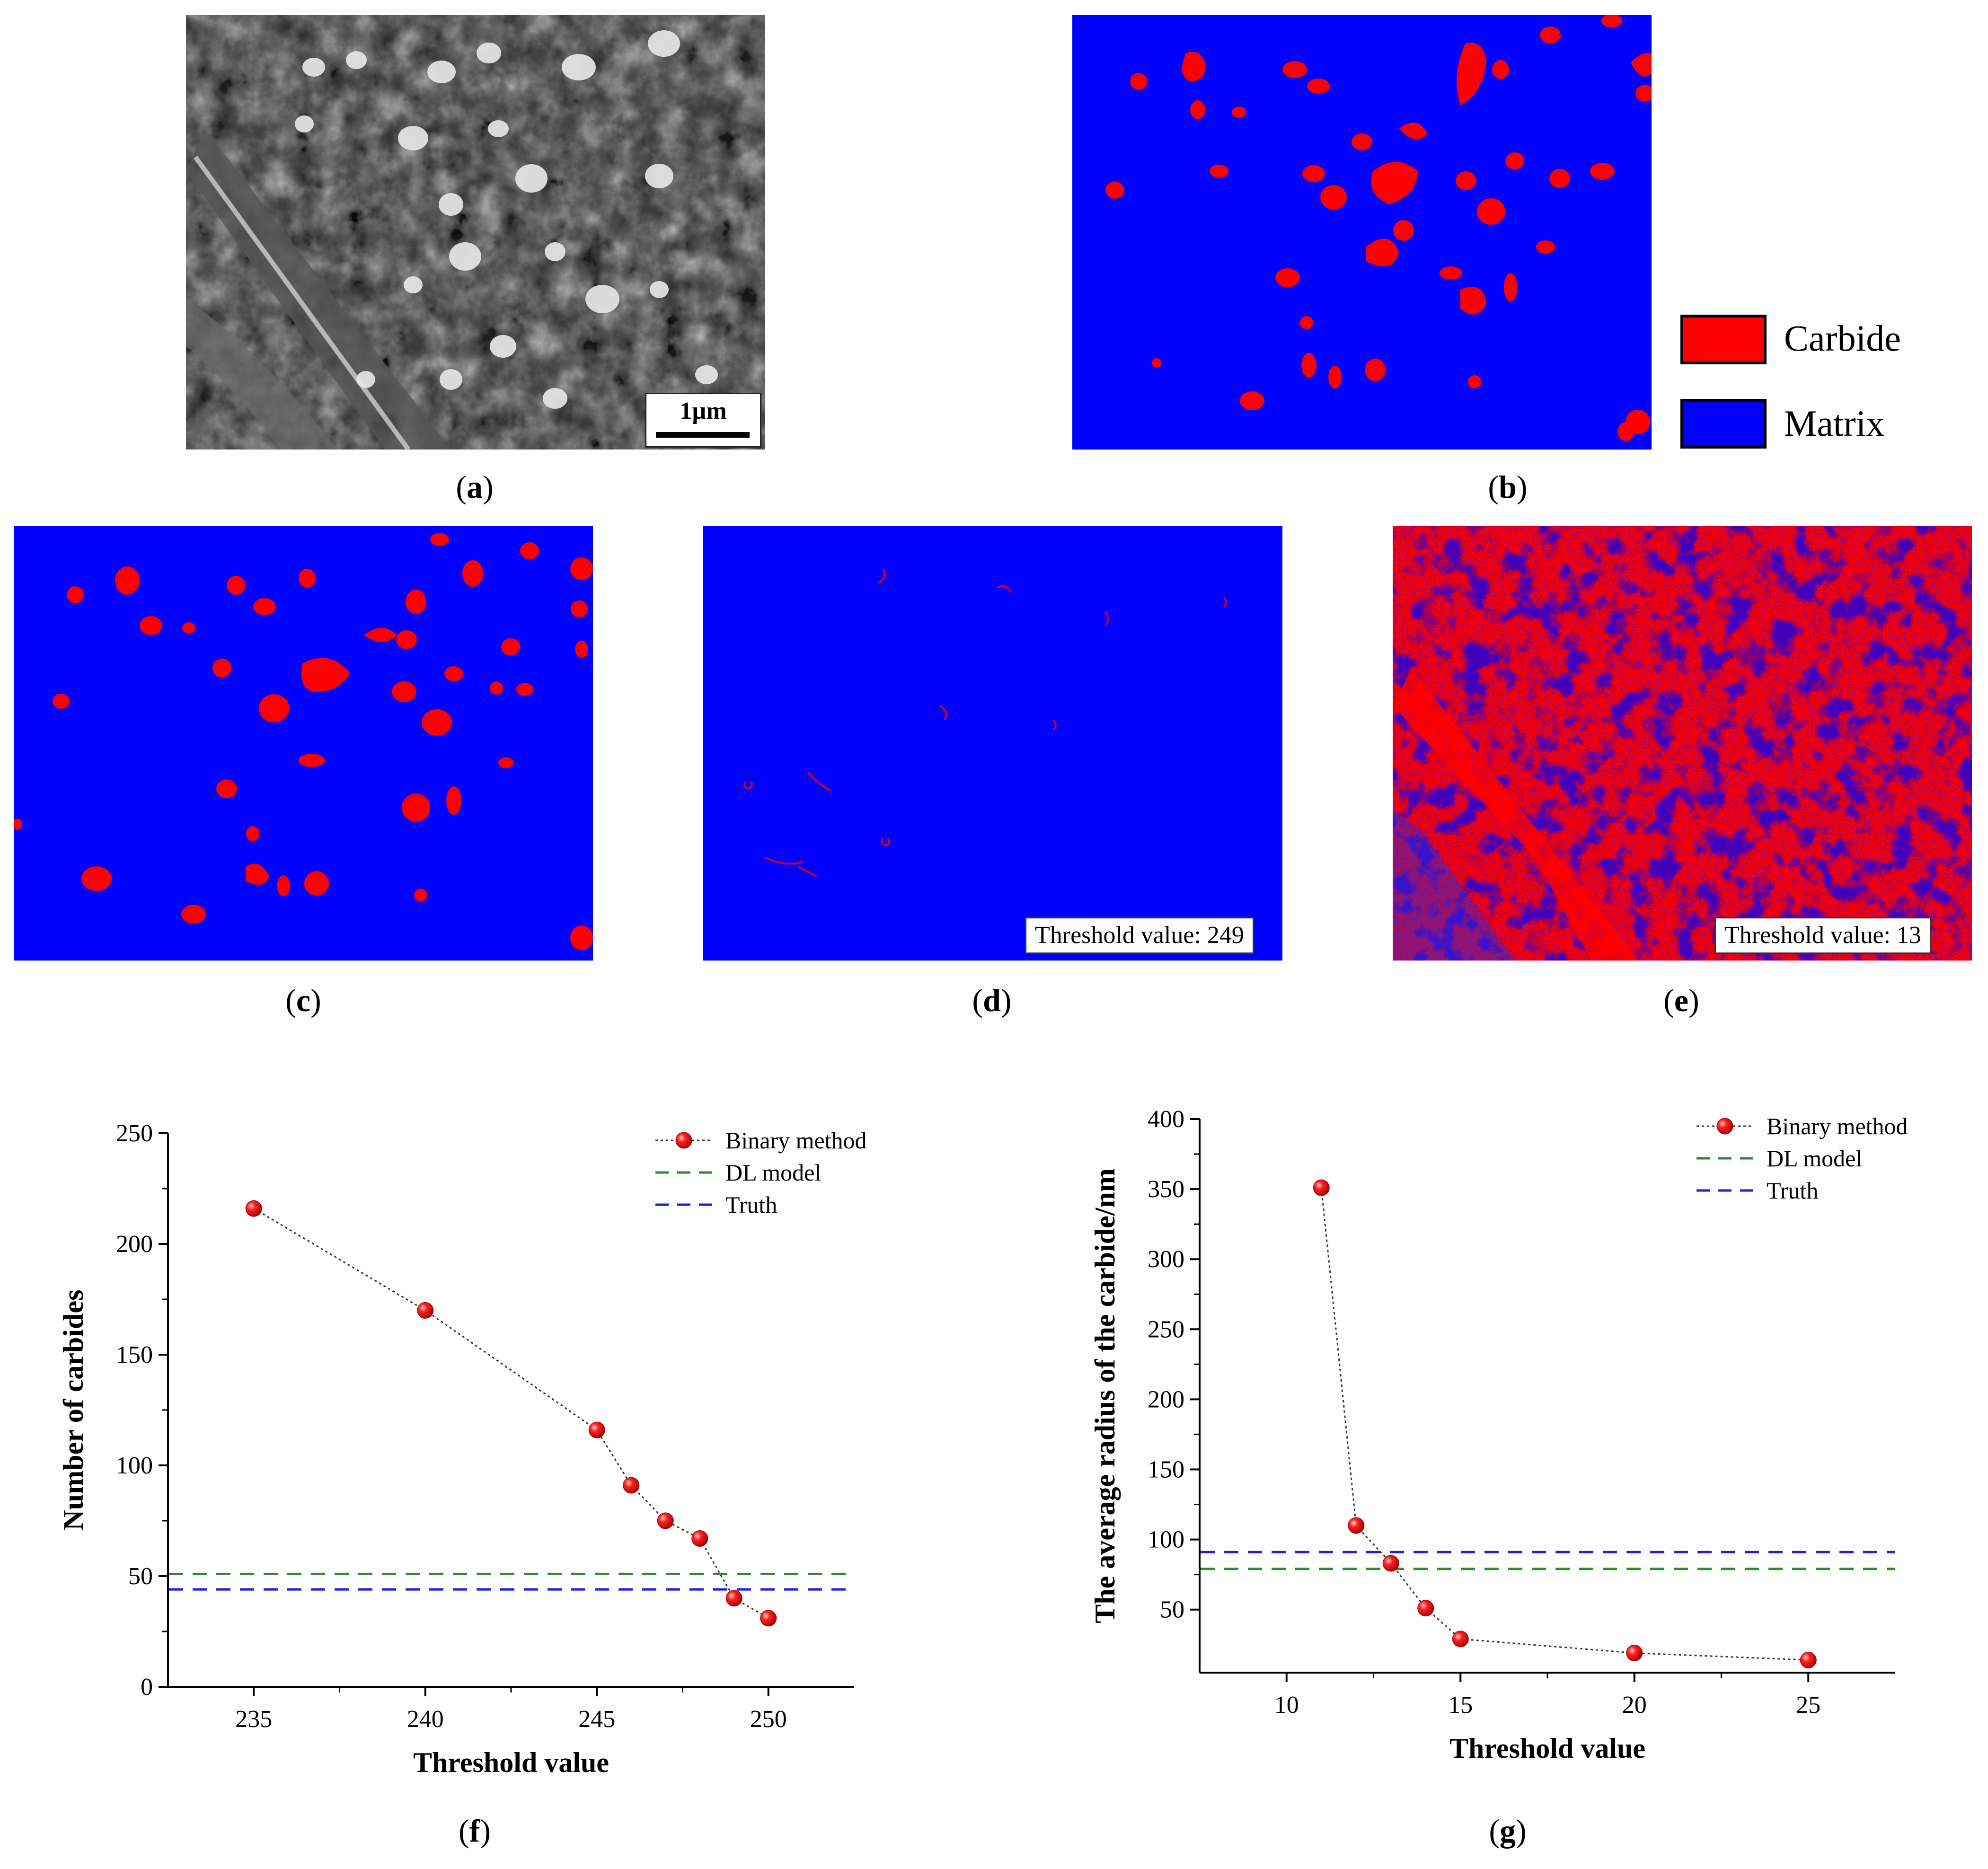 The width and height of the screenshot is (1988, 1869). I want to click on sem-texture, so click(475, 232).